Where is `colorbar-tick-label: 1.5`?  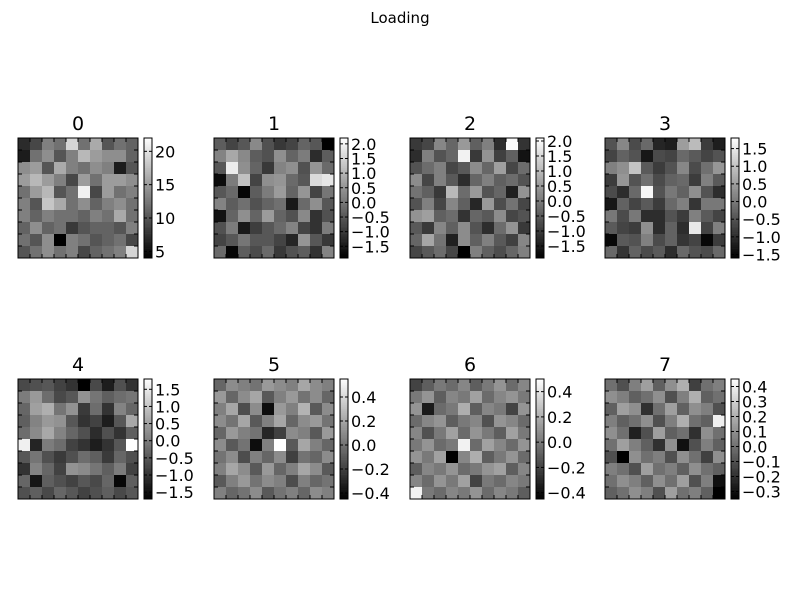
colorbar-tick-label: 1.5 is located at coordinates (559, 156).